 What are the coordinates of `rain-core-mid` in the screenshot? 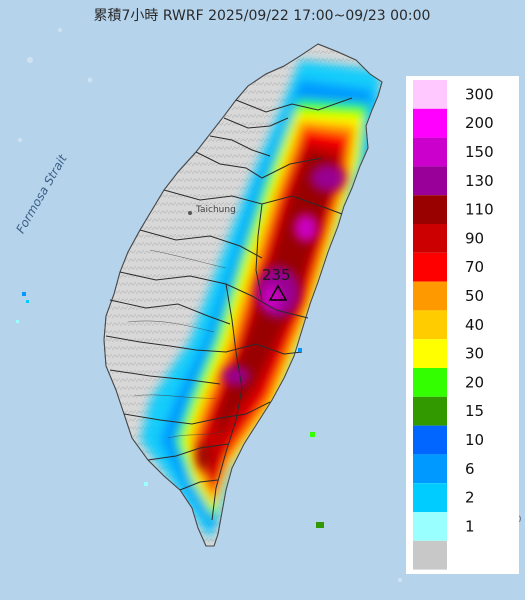 It's located at (306, 228).